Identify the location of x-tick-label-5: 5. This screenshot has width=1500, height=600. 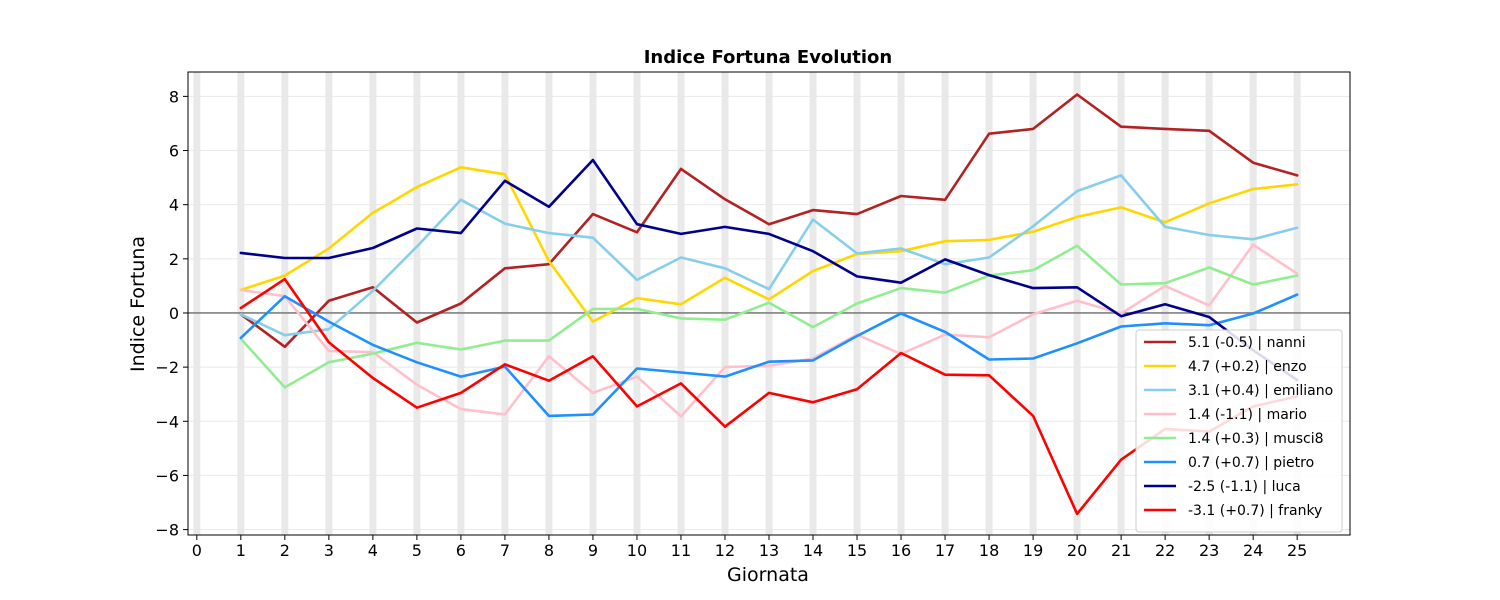
(417, 550).